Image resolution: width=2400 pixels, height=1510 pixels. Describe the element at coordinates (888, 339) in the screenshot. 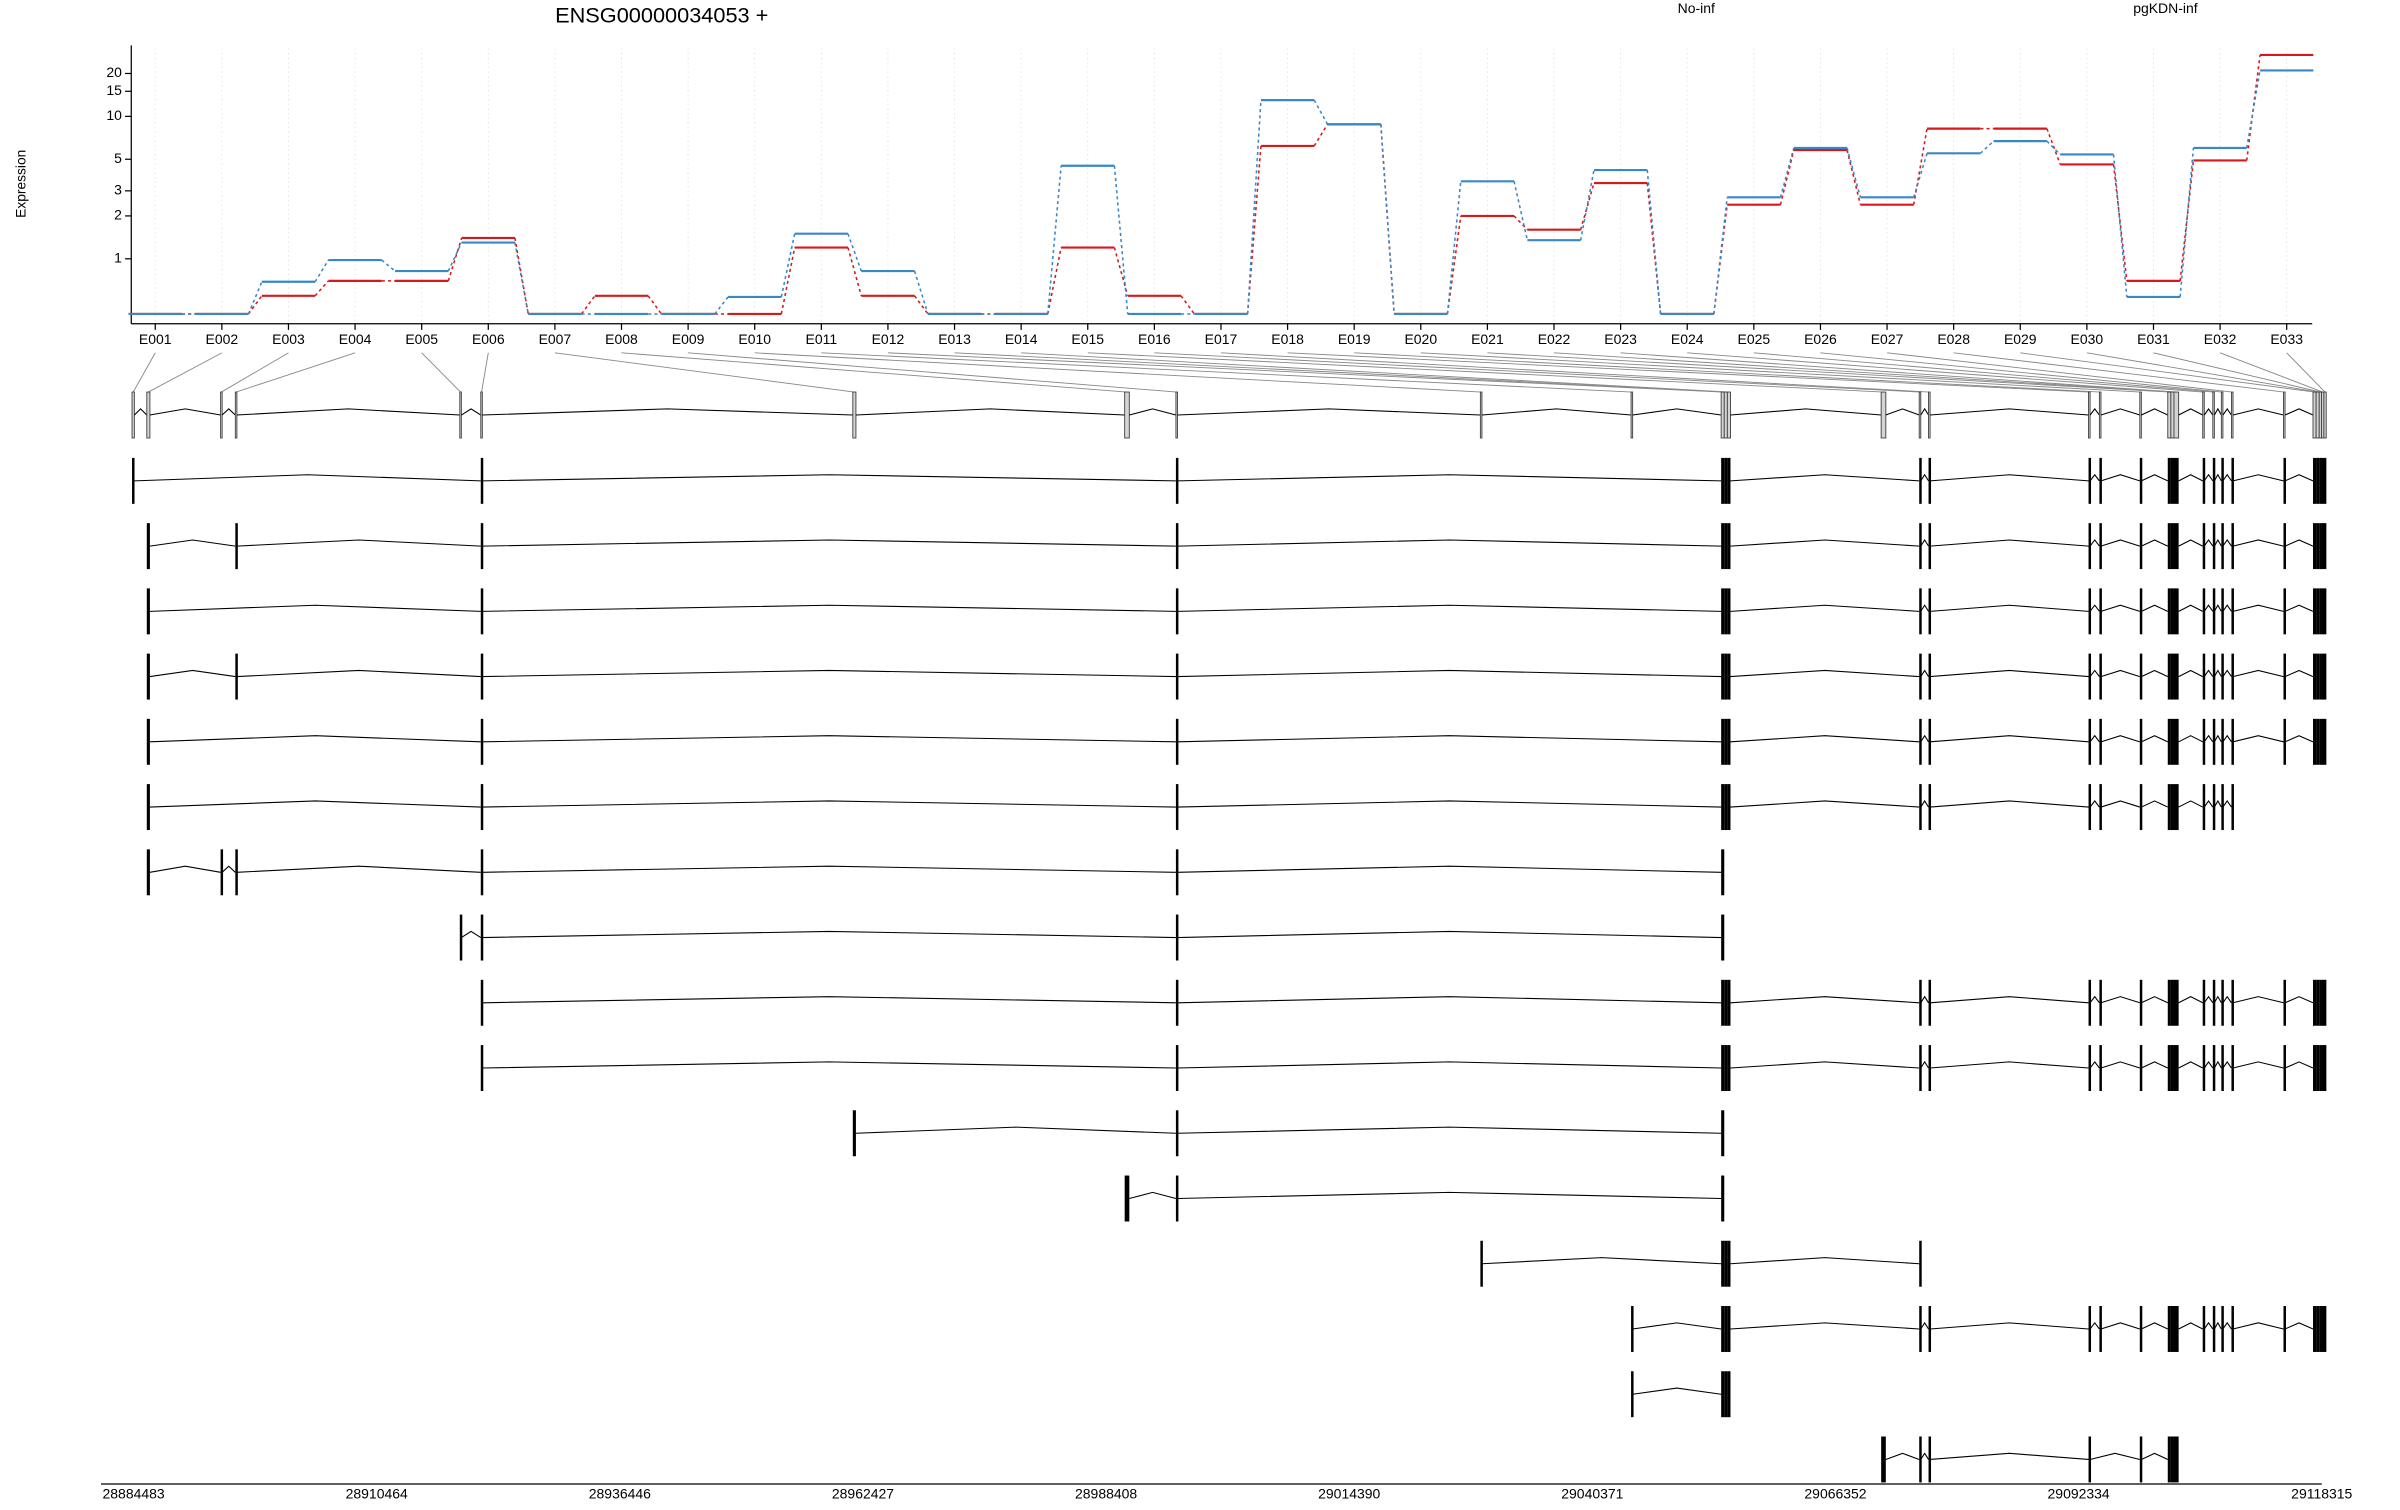

I see `x-tick-label: E012` at that location.